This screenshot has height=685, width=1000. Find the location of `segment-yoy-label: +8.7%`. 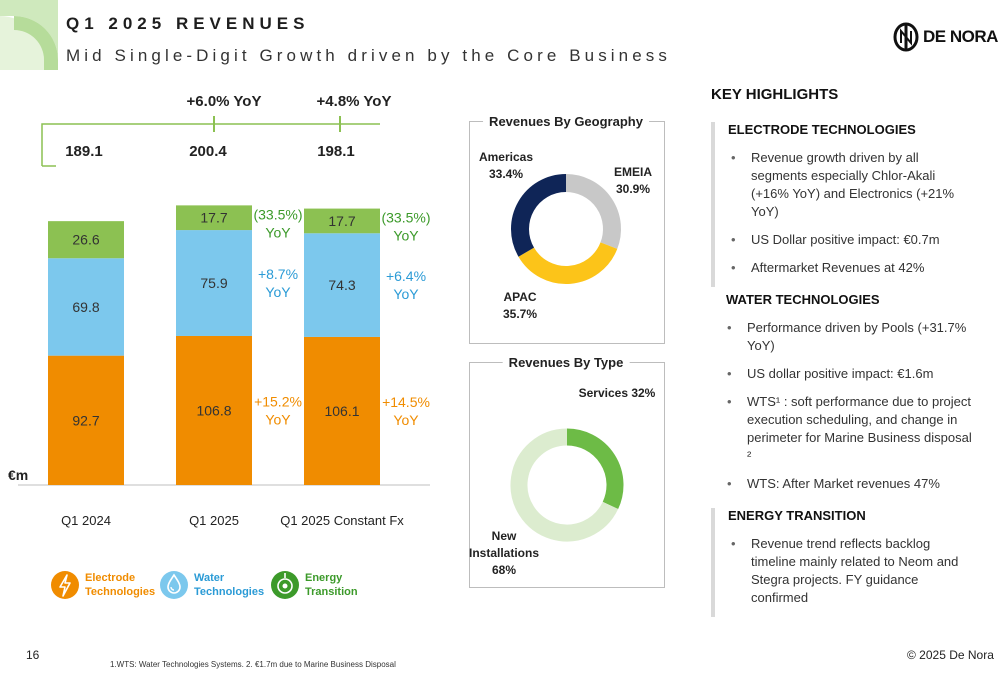

segment-yoy-label: +8.7% is located at coordinates (278, 274).